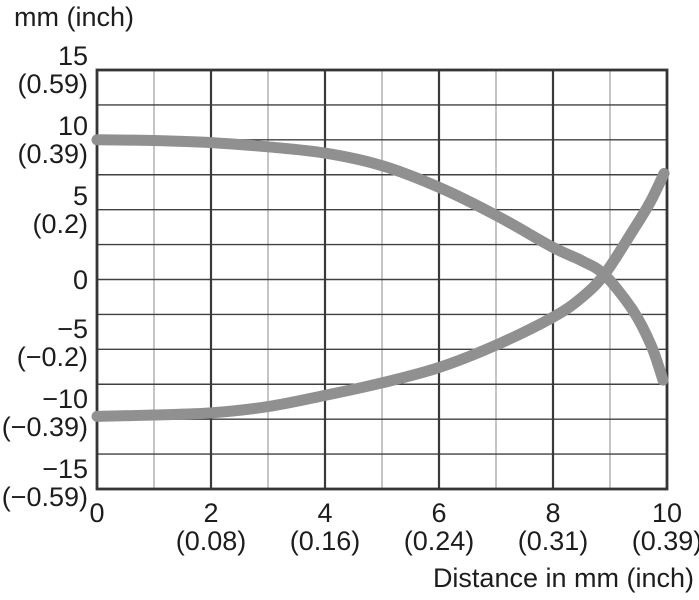  Describe the element at coordinates (665, 541) in the screenshot. I see `x-tick-inch-value: (0.39)` at that location.